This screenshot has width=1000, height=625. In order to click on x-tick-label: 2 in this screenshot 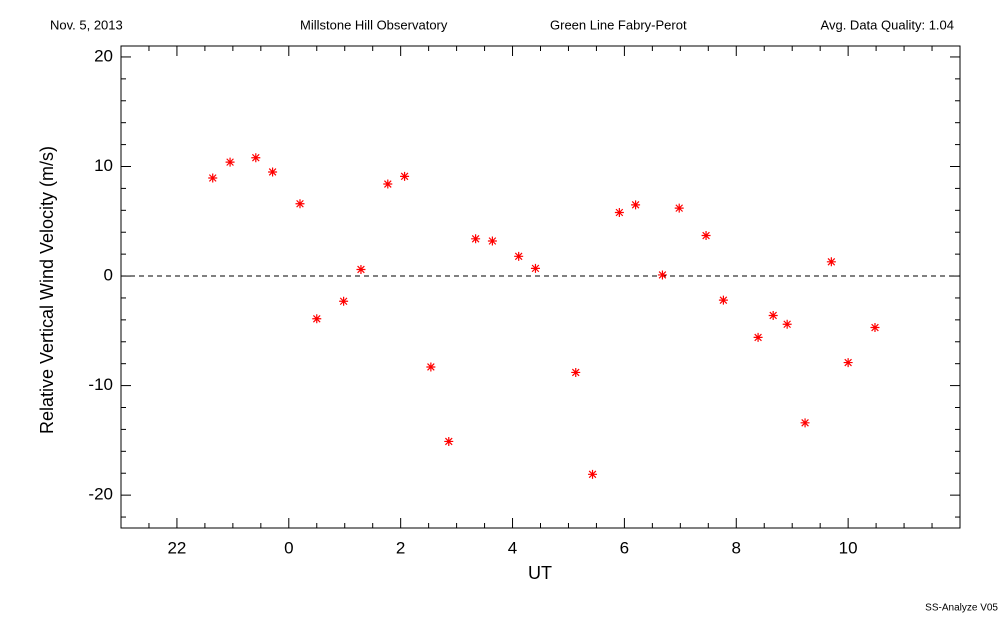, I will do `click(400, 547)`.